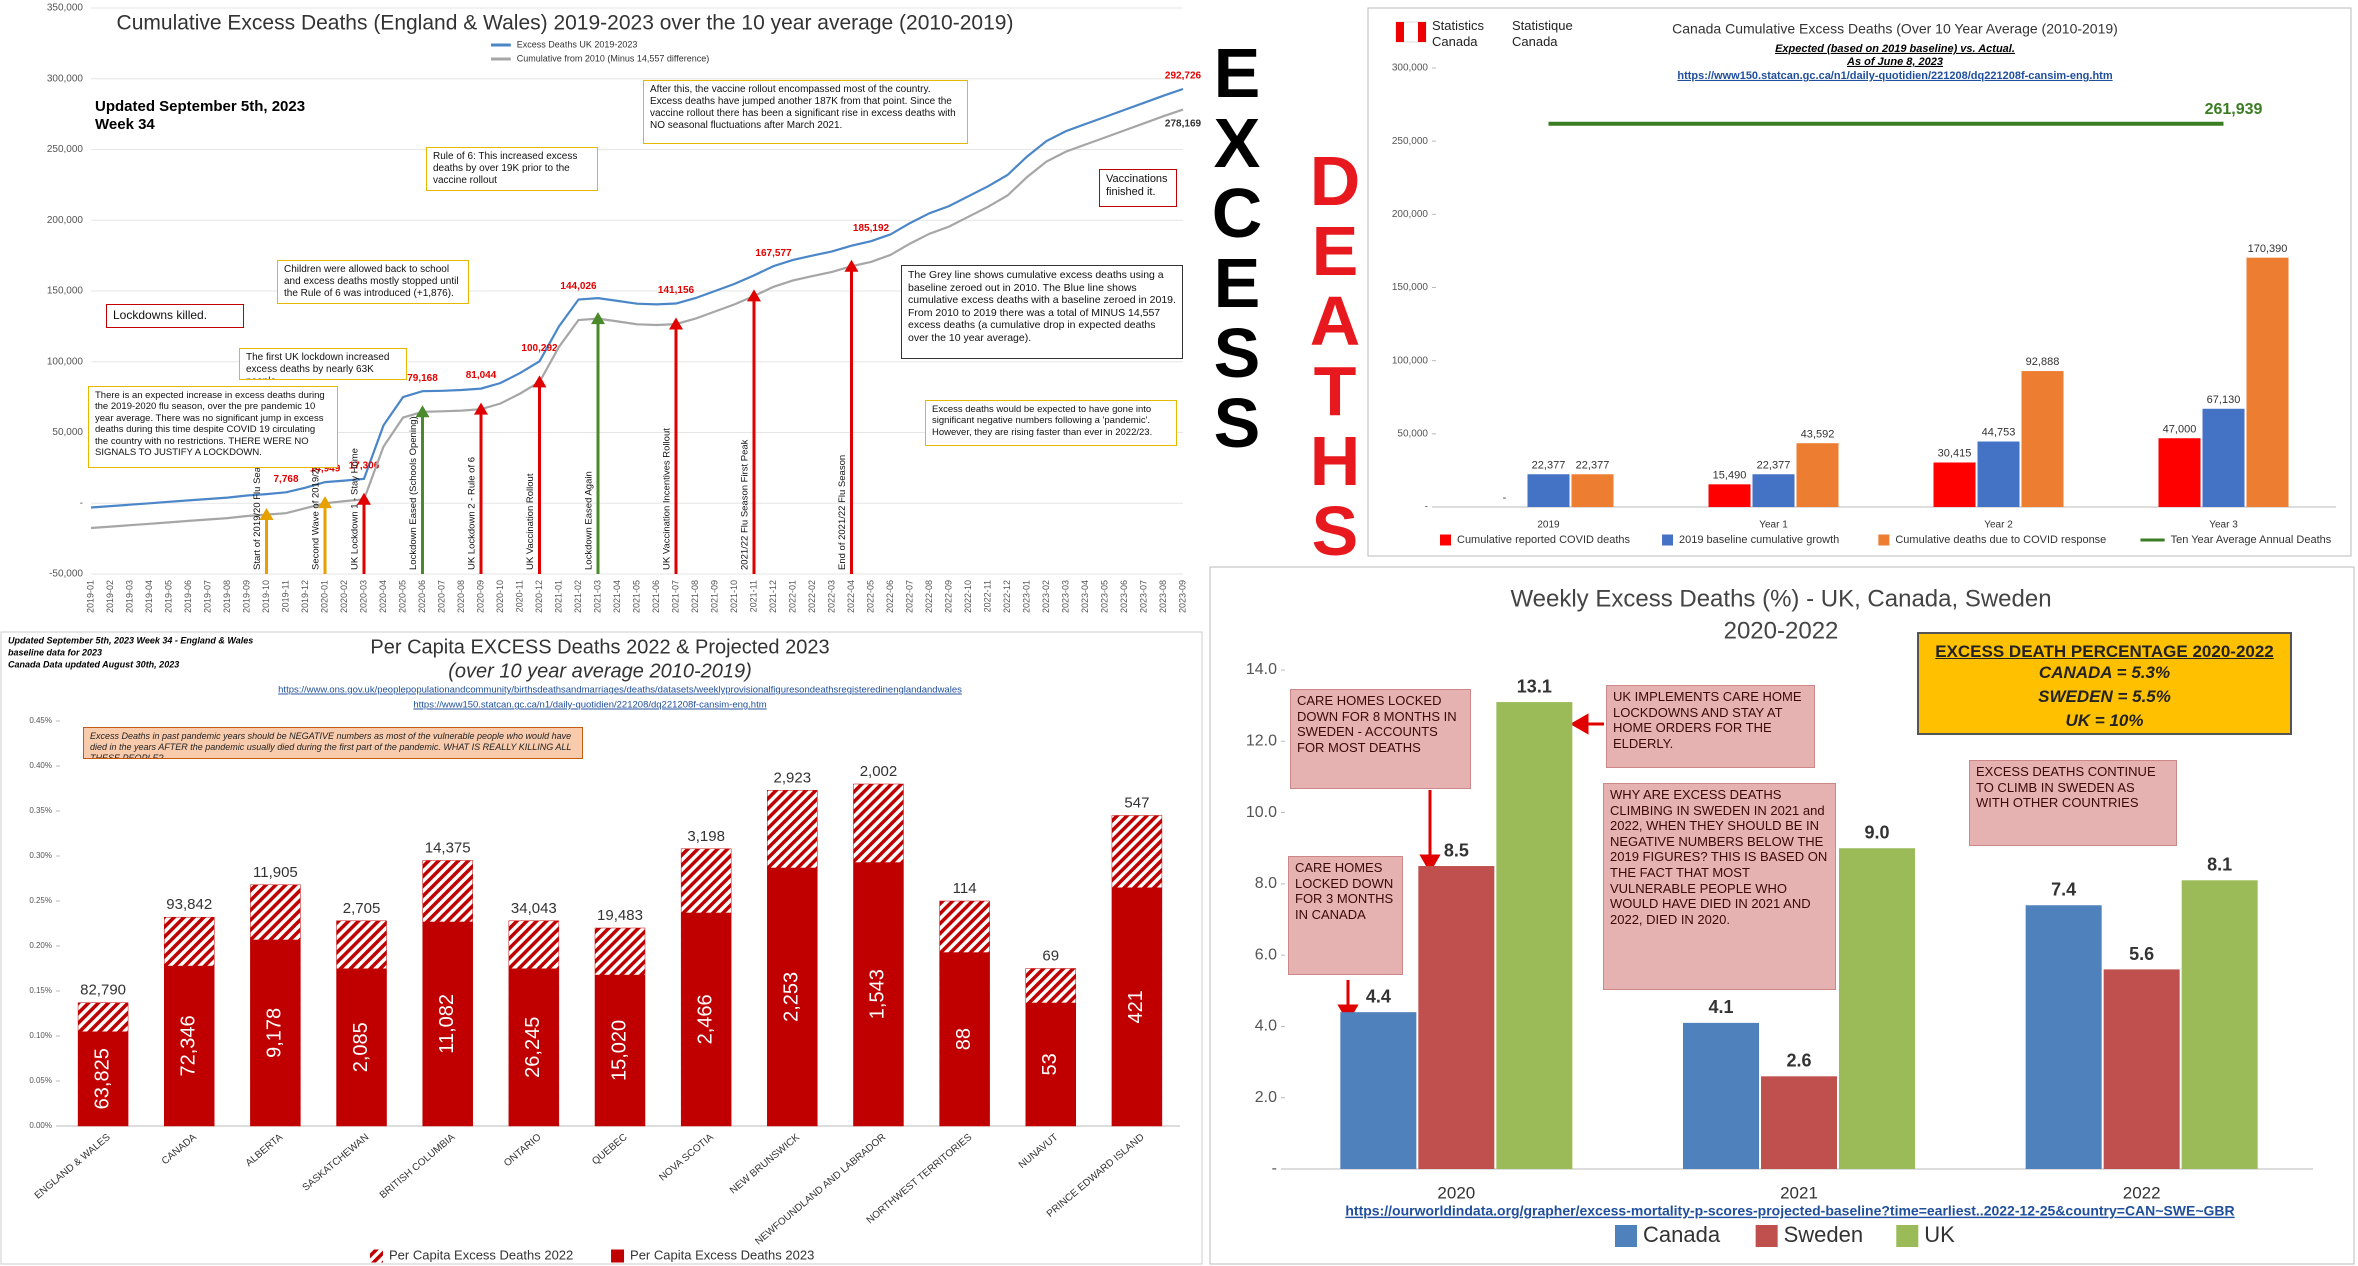 This screenshot has width=2358, height=1266. What do you see at coordinates (66, 574) in the screenshot?
I see `y-tick-label: -50,000` at bounding box center [66, 574].